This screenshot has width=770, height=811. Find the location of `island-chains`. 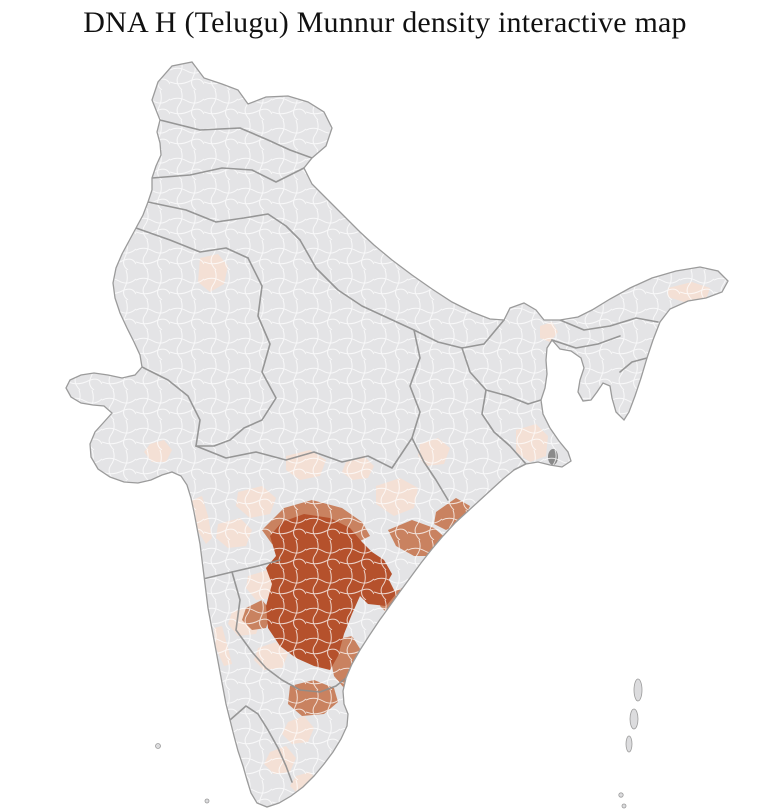

island-chains is located at coordinates (399, 743).